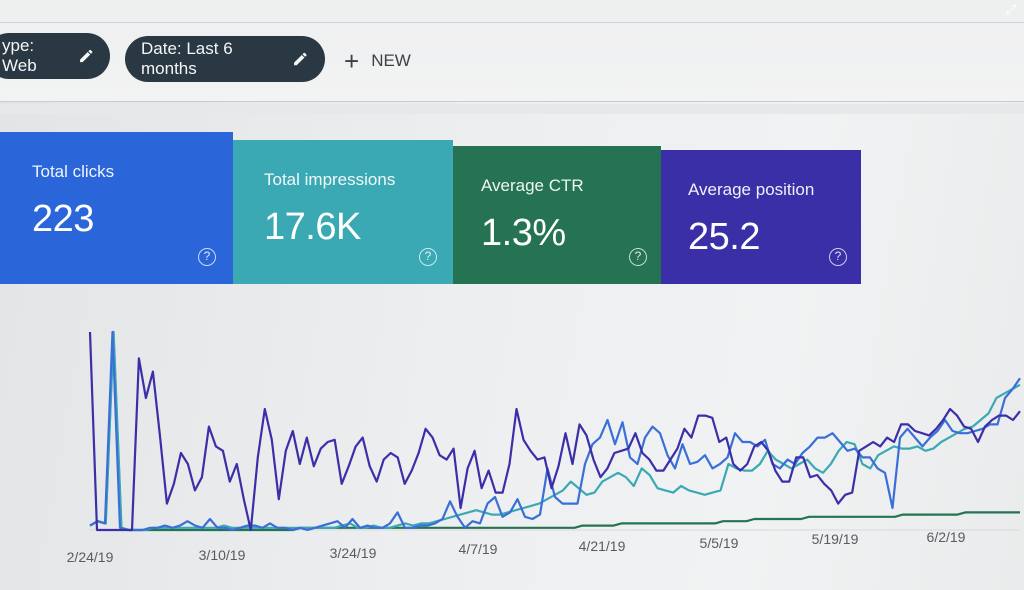  I want to click on x-tick-label: 6/2/19, so click(946, 537).